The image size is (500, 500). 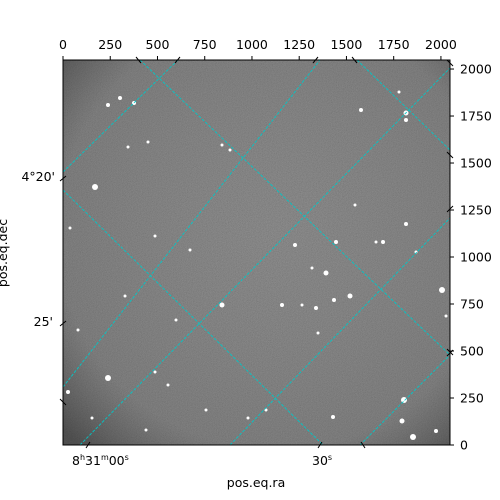 I want to click on top-pixel-axis: 0 250 500 750 1000 1250 1500 1750 2000, so click(x=258, y=48).